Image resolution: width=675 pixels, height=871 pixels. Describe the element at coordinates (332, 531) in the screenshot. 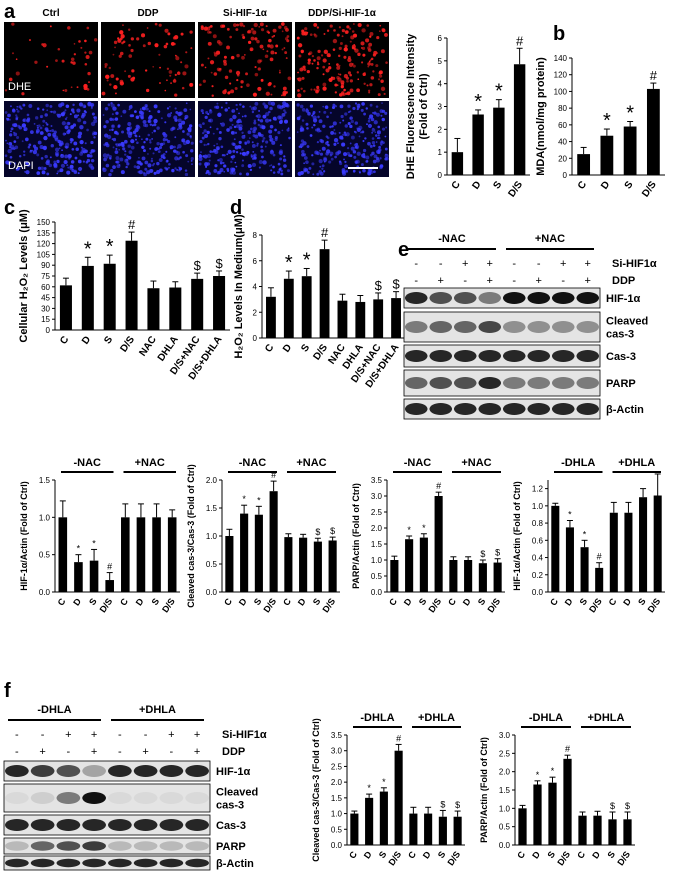

I see `significance-mark: $` at that location.